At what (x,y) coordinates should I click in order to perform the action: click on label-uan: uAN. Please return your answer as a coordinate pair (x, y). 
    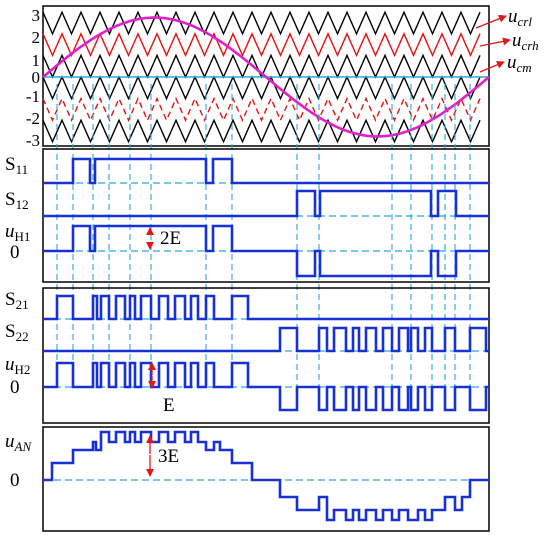
    Looking at the image, I should click on (18, 442).